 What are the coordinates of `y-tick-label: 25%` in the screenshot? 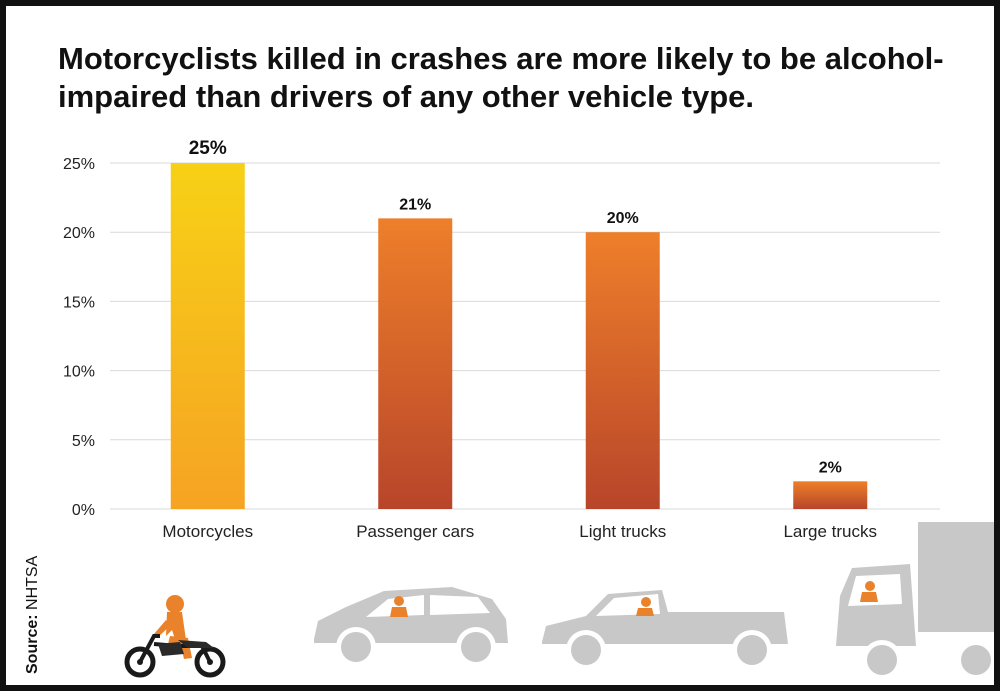 It's located at (79, 164).